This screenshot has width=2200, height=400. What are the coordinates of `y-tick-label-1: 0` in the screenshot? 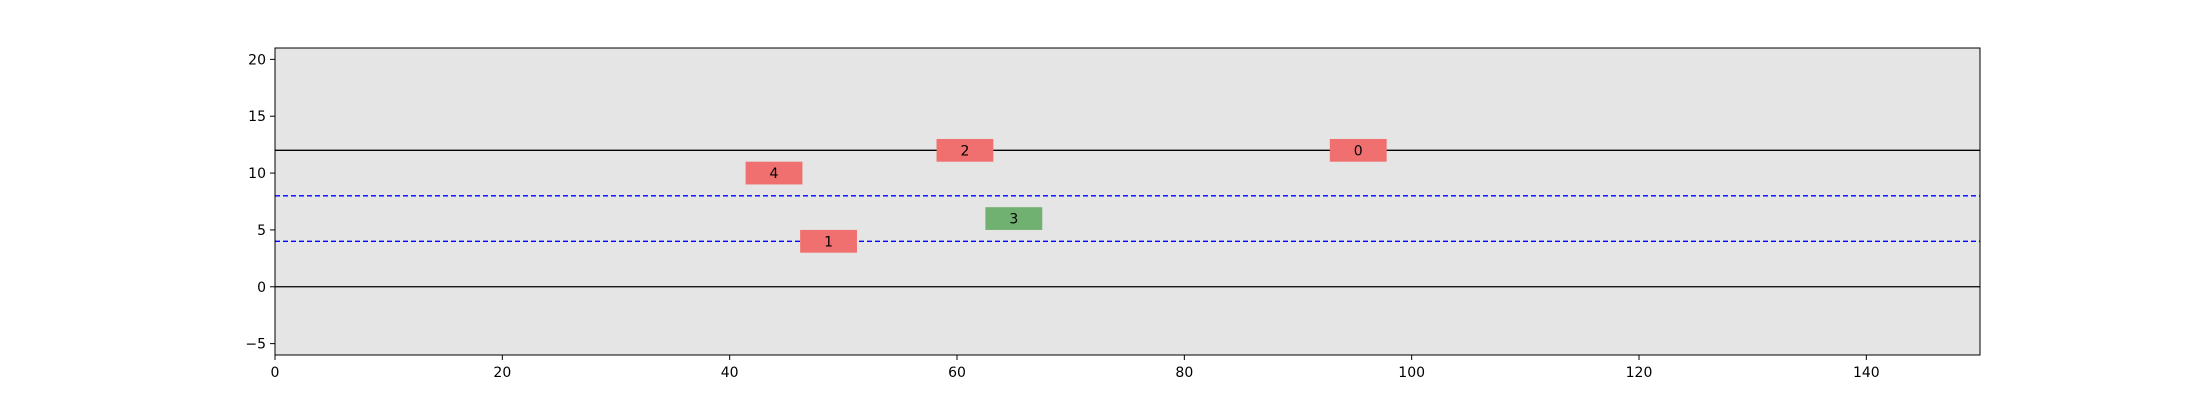 It's located at (261, 288).